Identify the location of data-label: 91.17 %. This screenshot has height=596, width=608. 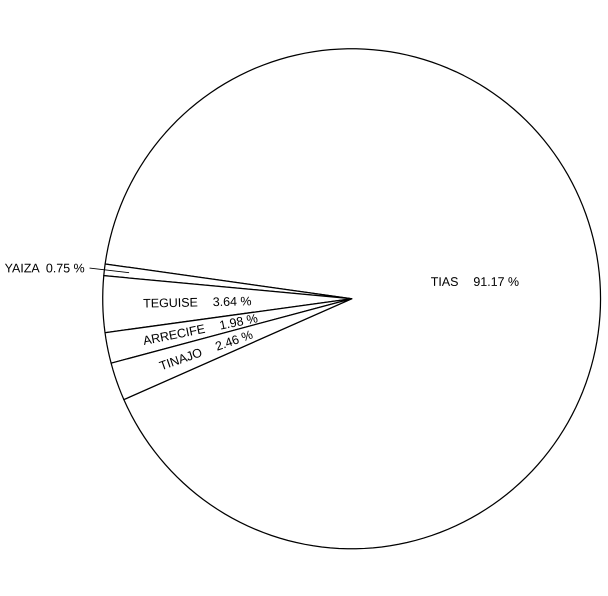
(496, 281).